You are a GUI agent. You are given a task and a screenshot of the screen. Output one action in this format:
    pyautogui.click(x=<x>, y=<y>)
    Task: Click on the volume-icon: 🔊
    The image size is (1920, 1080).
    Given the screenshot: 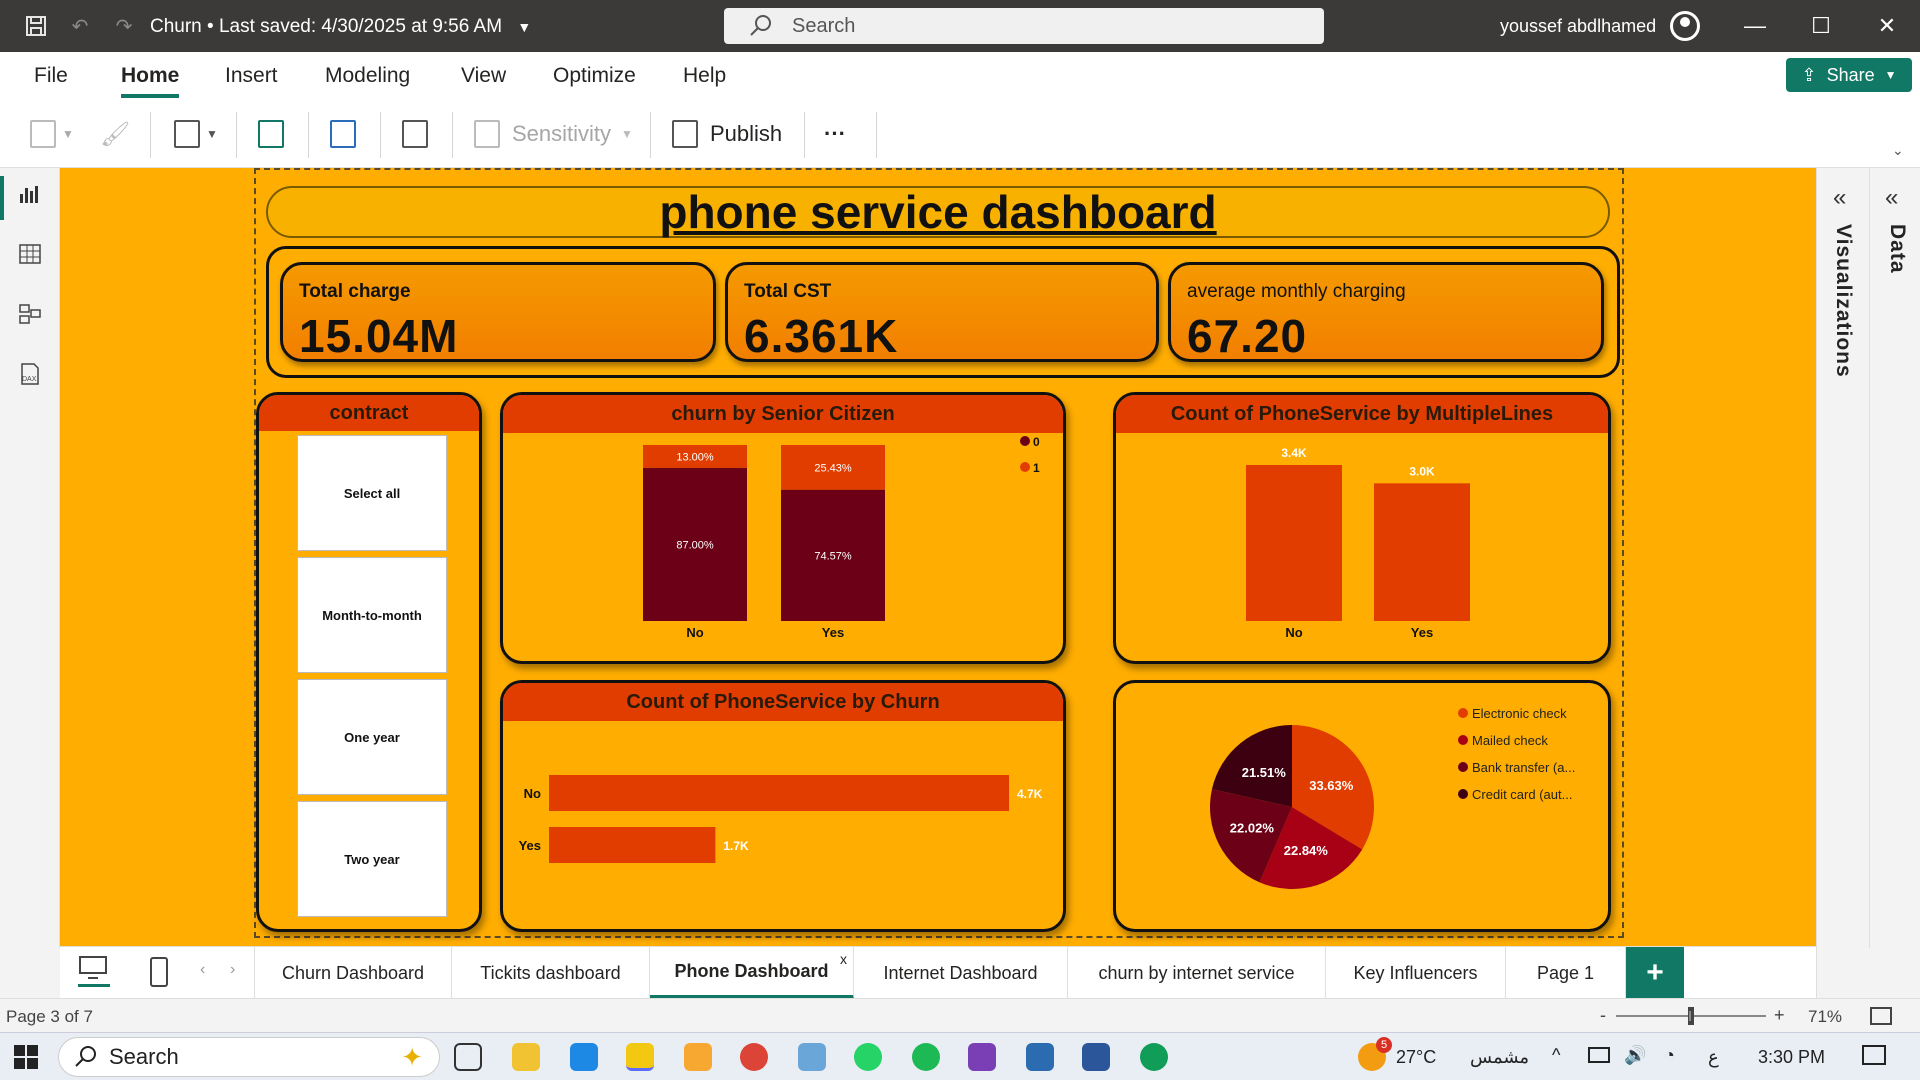 What is the action you would take?
    pyautogui.click(x=1635, y=1055)
    